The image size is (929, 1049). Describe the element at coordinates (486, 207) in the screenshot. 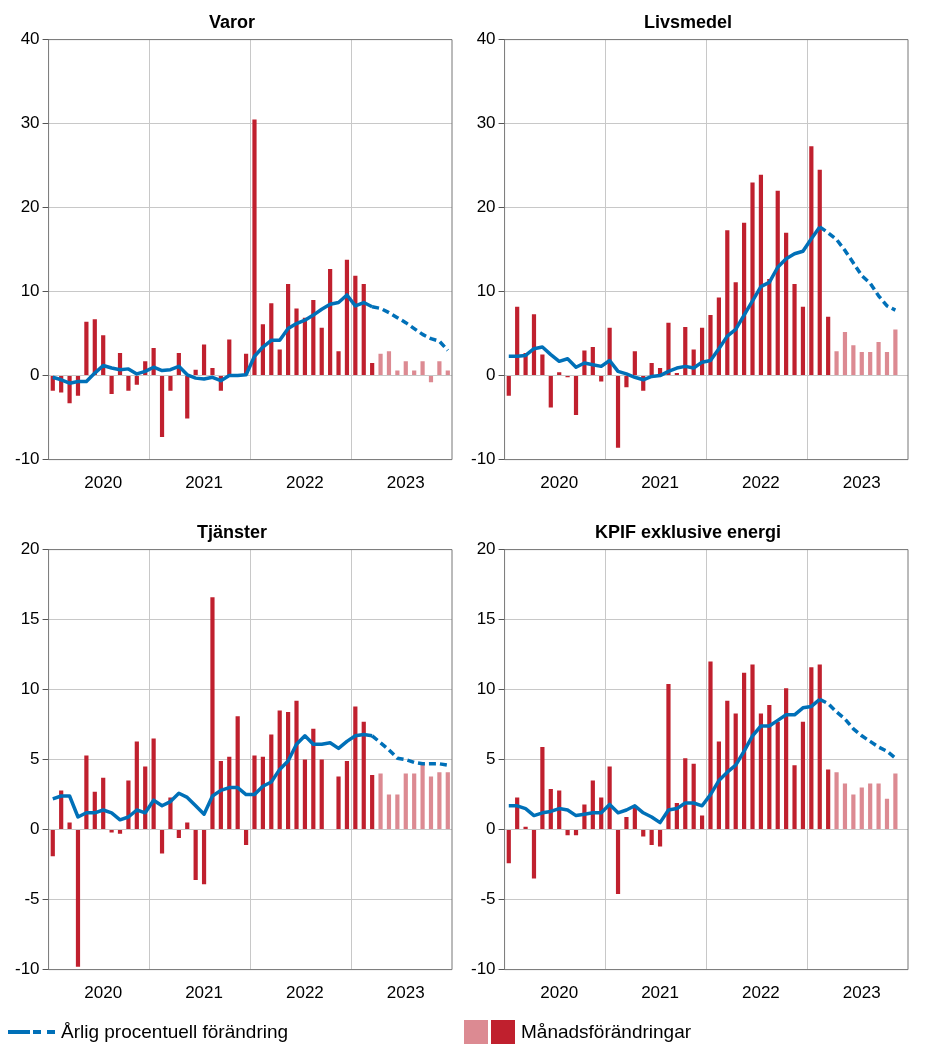

I see `y-tick-label: 20` at that location.